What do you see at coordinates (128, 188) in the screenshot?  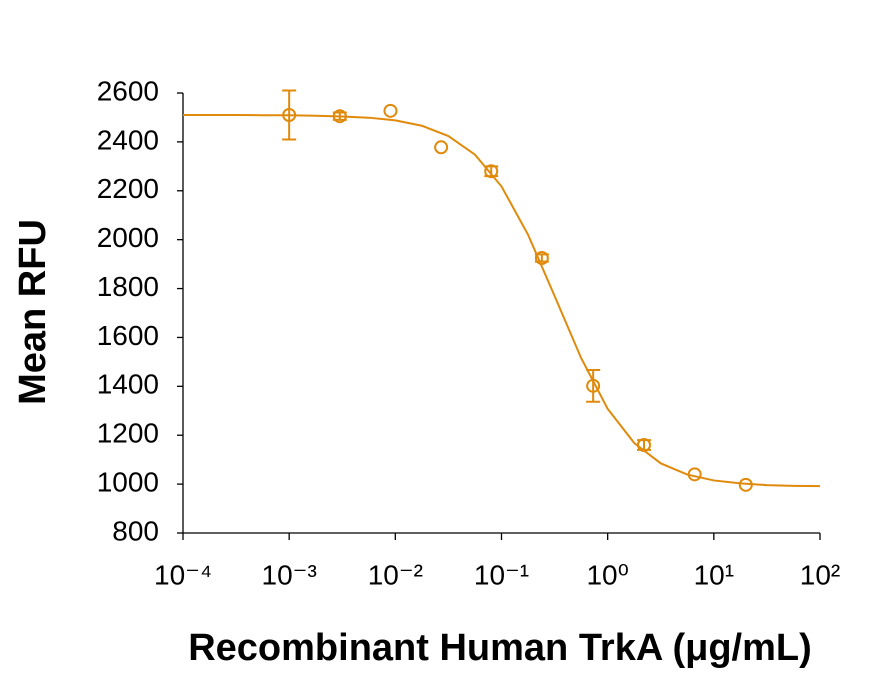 I see `y-tick-label: 2200` at bounding box center [128, 188].